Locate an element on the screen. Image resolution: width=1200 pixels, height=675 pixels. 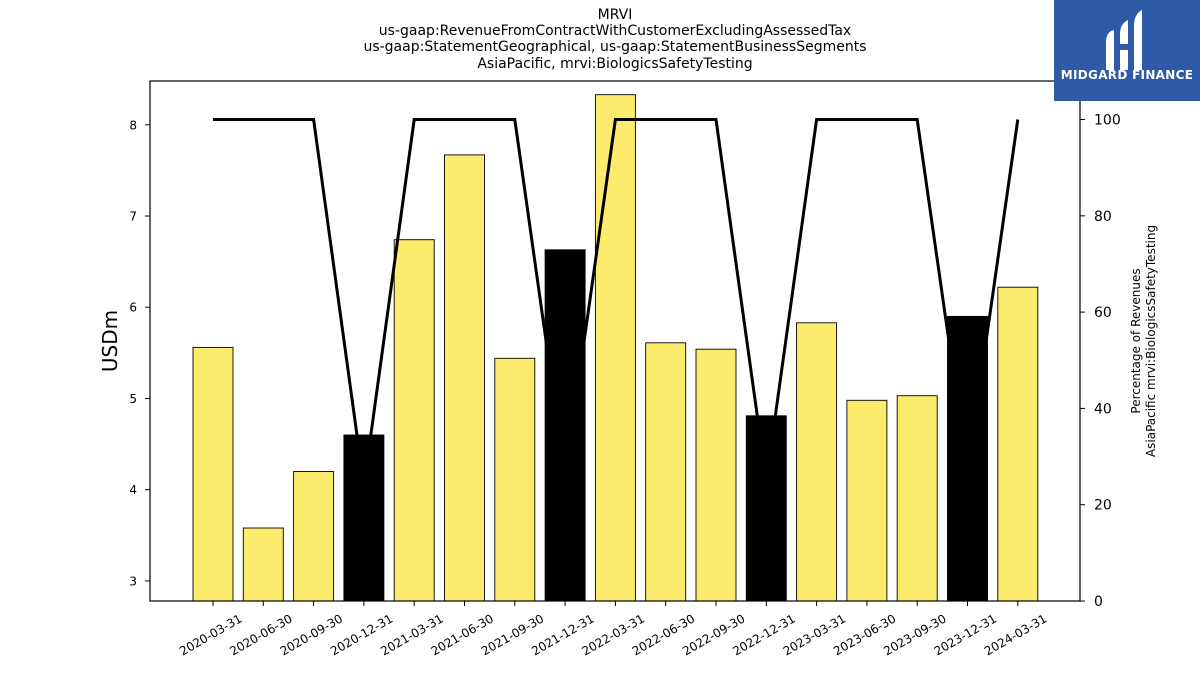
left-axis-ticks: 3 4 5 6 7 8 is located at coordinates (139, 353).